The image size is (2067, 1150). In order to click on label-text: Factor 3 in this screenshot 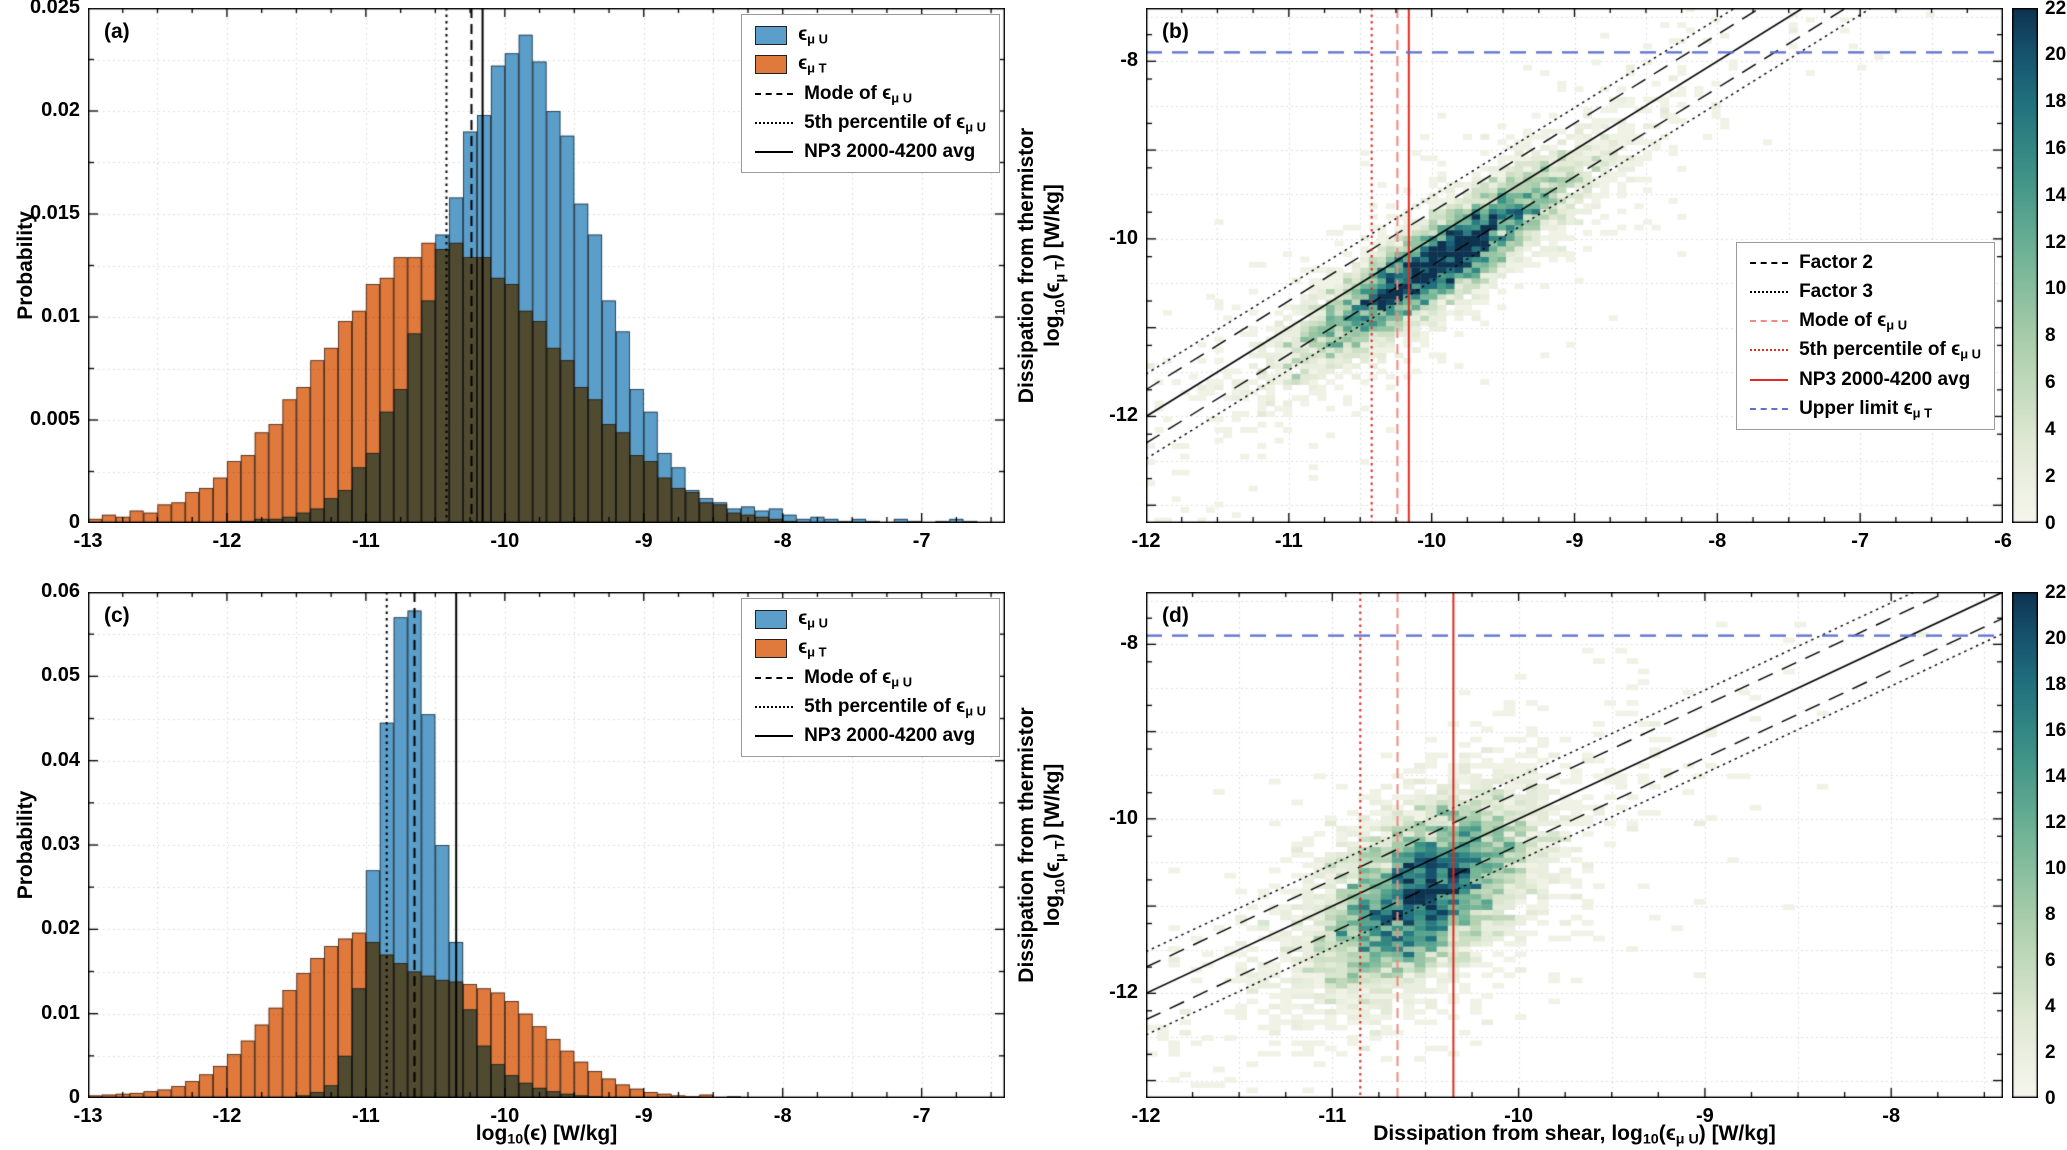, I will do `click(1836, 291)`.